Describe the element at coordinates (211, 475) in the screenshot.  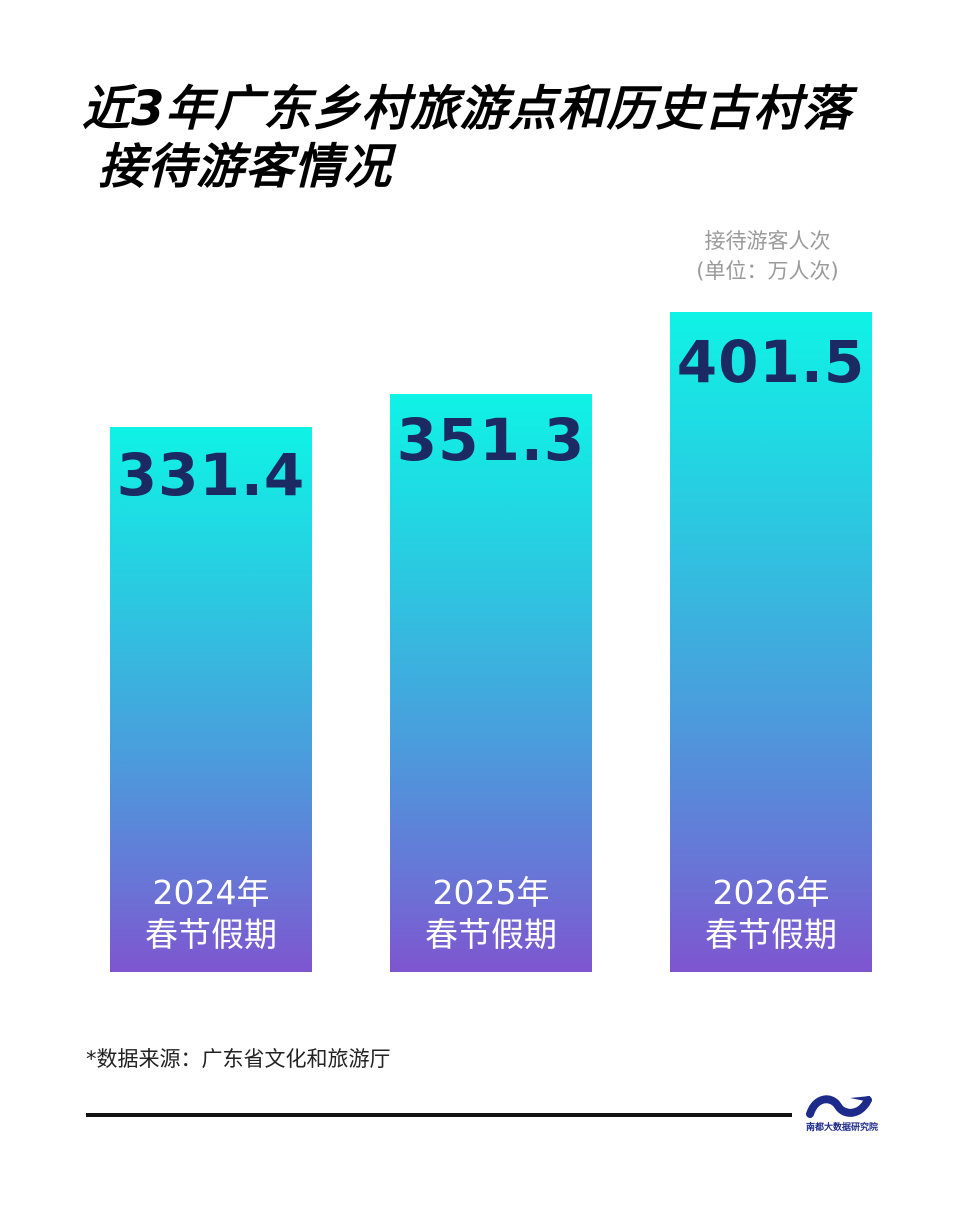
I see `bar-value: 331.4` at that location.